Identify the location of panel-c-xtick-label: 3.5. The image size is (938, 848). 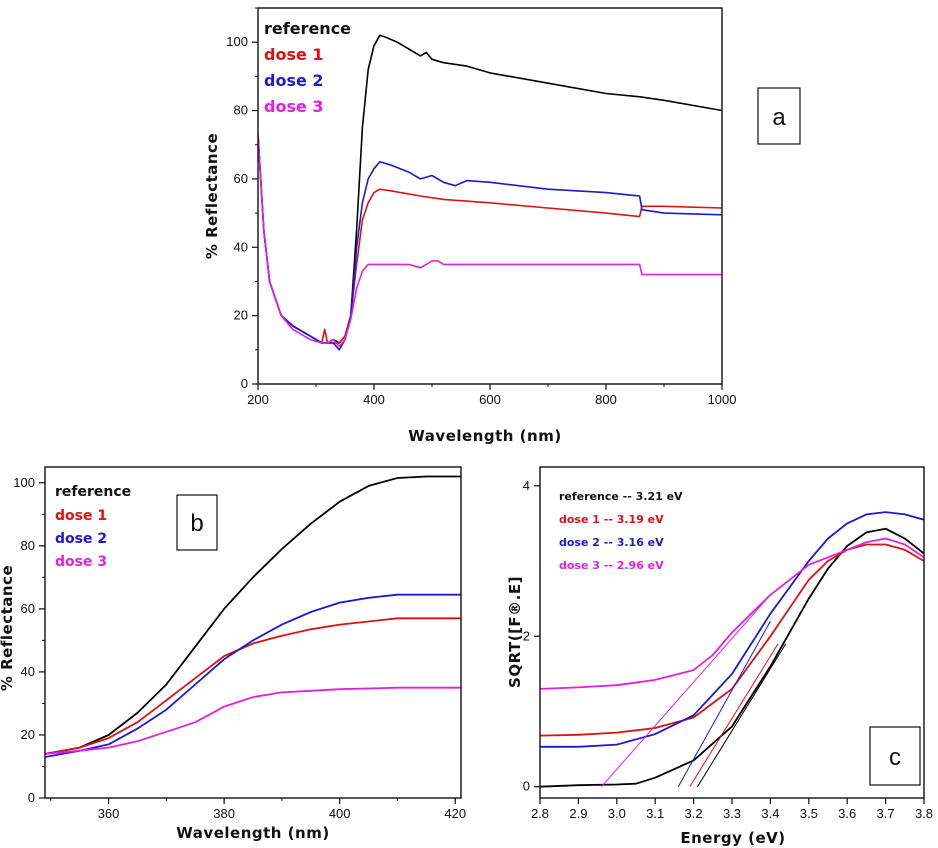
(809, 813).